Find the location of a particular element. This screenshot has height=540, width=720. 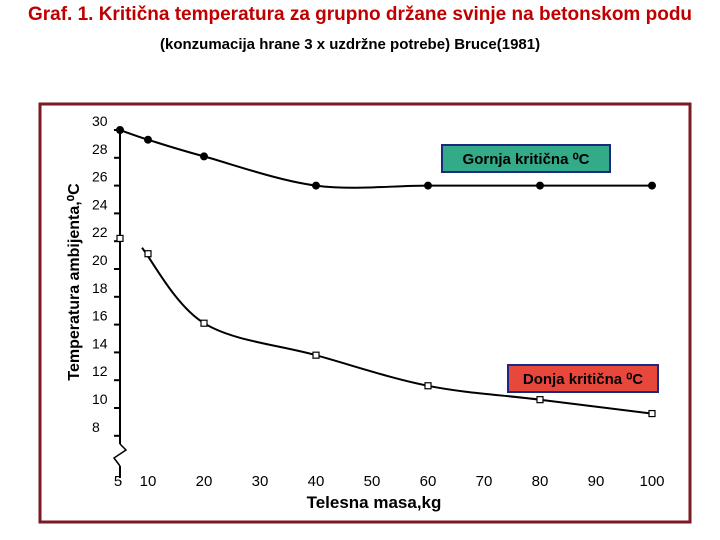

chart-axes is located at coordinates (120, 304).